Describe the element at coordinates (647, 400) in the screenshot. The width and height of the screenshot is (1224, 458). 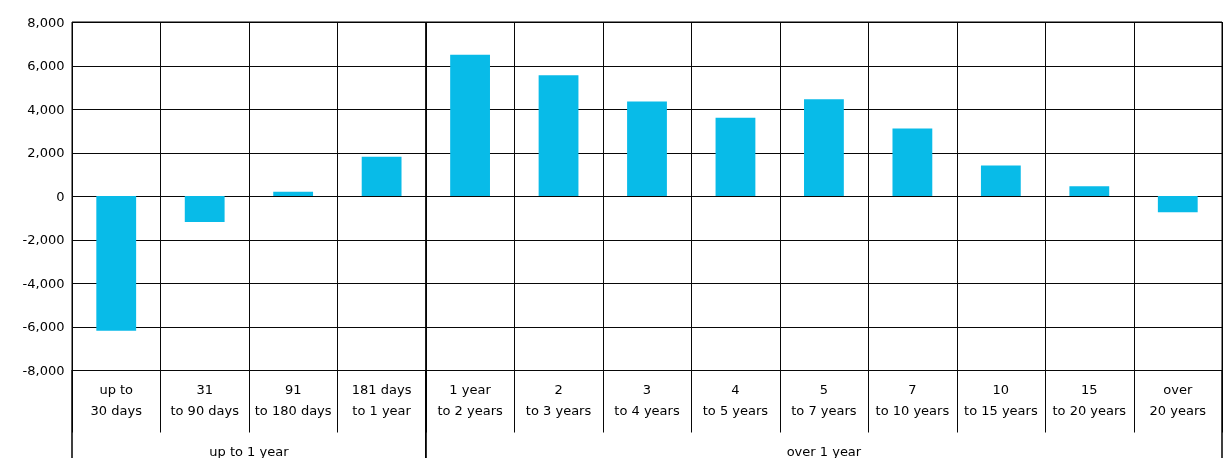
I see `x-tick-label: 3 to 4 years` at that location.